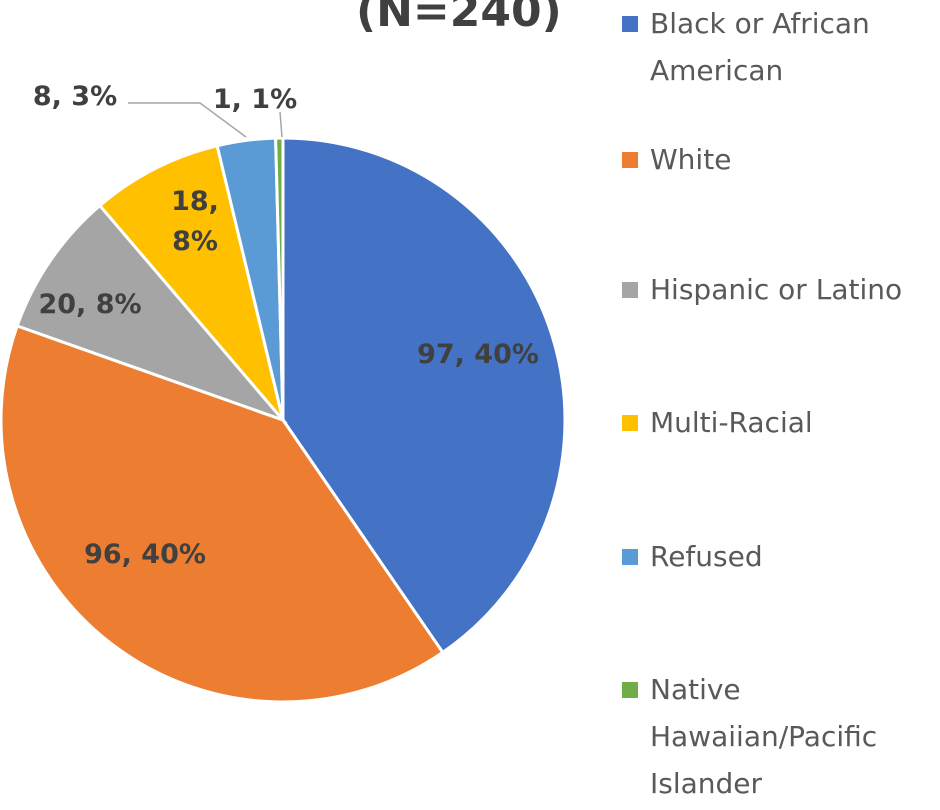 The height and width of the screenshot is (810, 940). What do you see at coordinates (731, 422) in the screenshot?
I see `legend-label: Multi-Racial` at bounding box center [731, 422].